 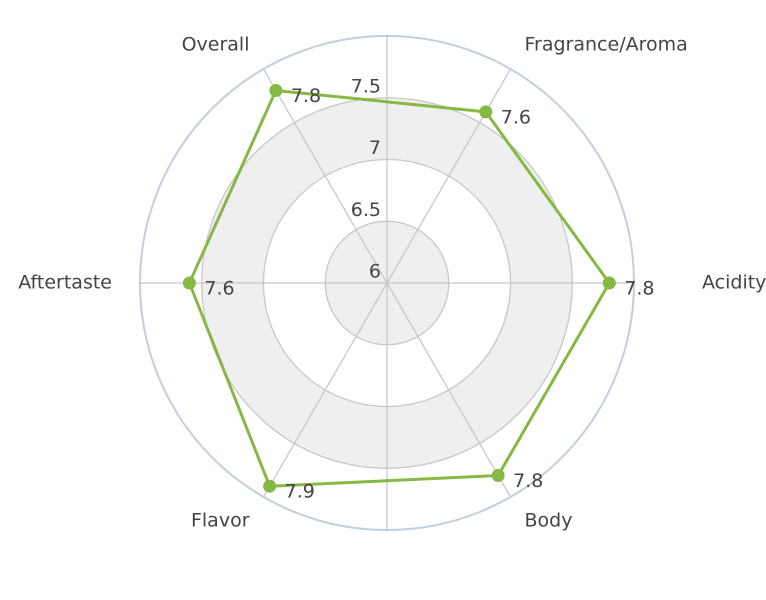 I want to click on r-tick-label: 6, so click(x=375, y=272).